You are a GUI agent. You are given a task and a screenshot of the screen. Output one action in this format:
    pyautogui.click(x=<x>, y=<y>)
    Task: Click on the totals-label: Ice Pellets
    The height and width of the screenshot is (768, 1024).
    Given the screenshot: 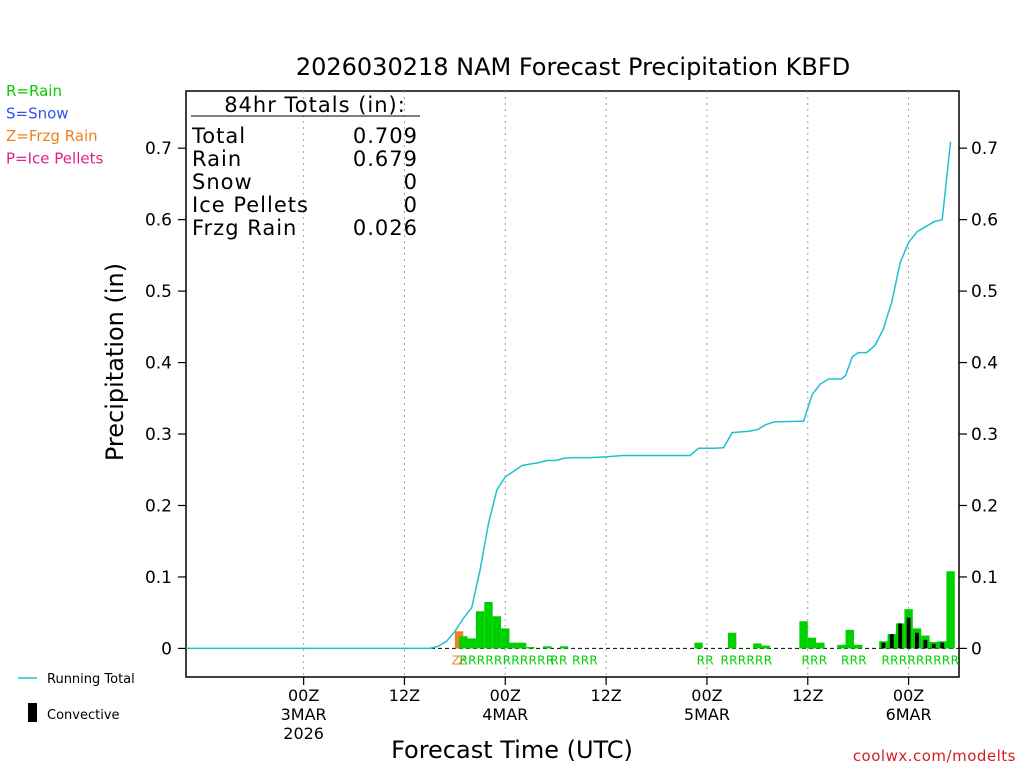 What is the action you would take?
    pyautogui.click(x=250, y=205)
    